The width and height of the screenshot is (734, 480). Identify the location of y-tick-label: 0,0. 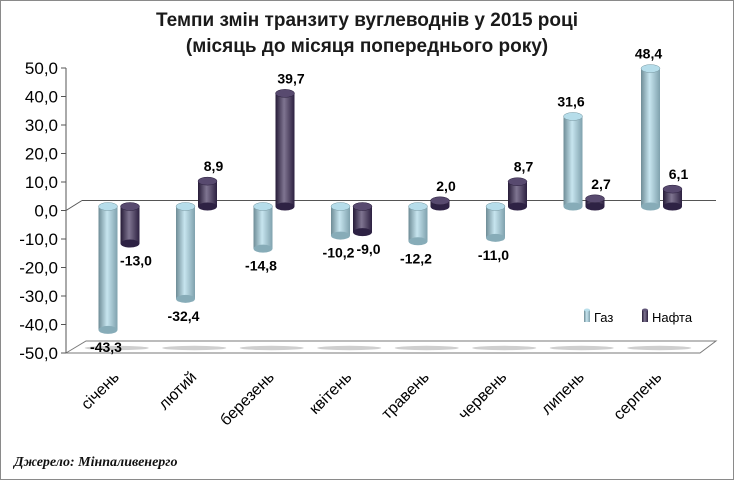
(46, 211).